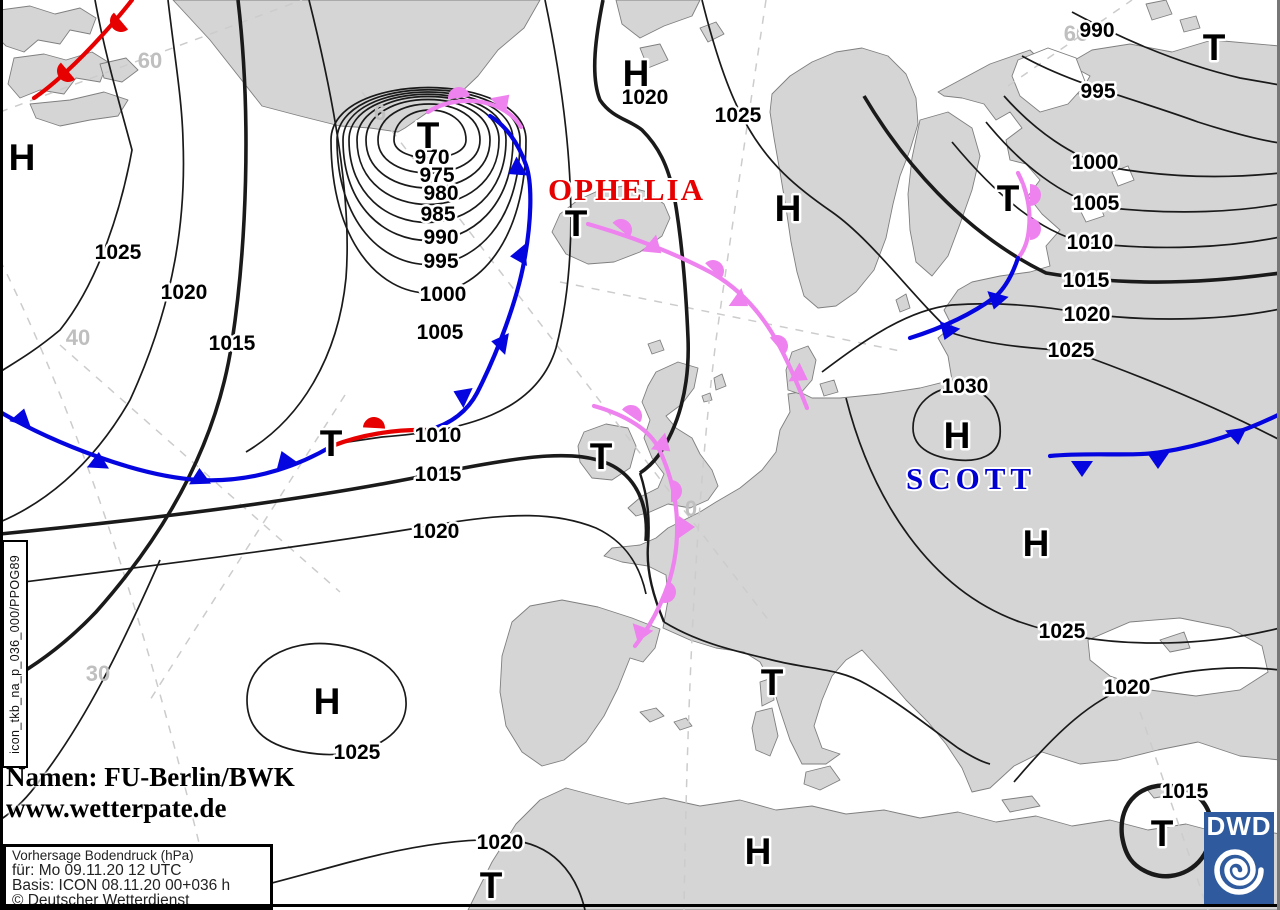 This screenshot has width=1280, height=910. I want to click on warm-front-atlantic, so click(380, 438).